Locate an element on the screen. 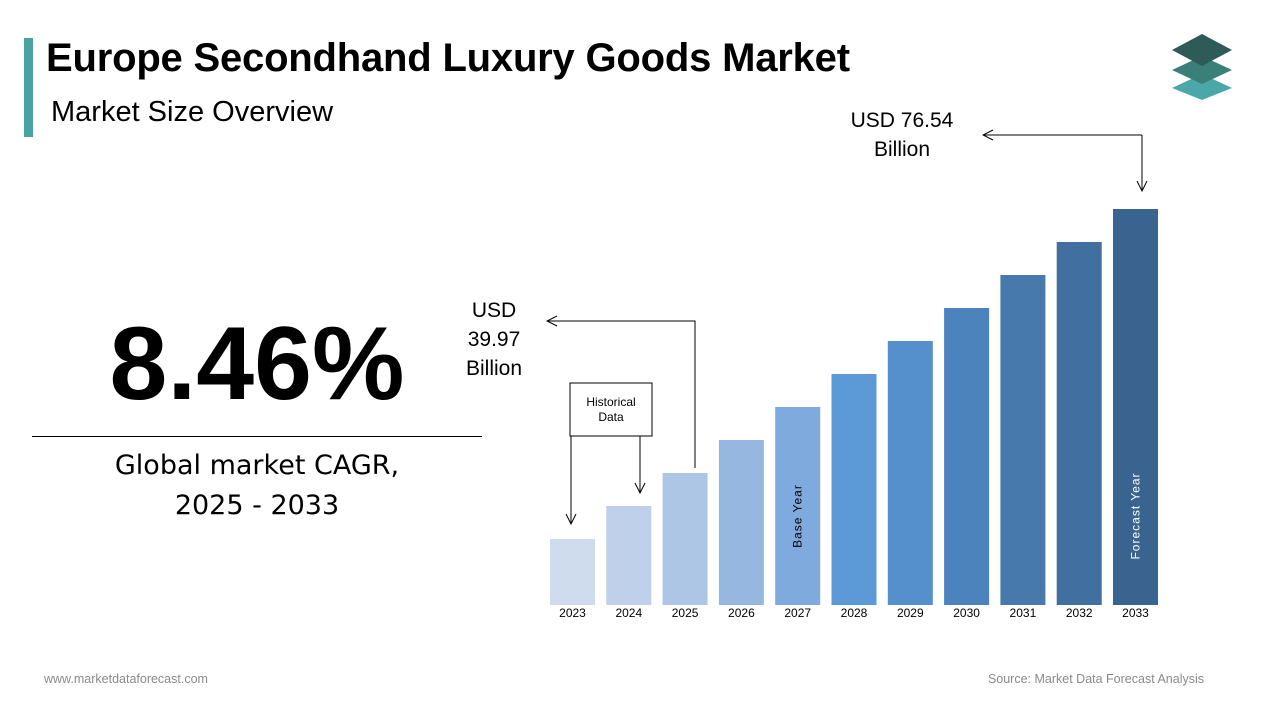 The image size is (1280, 720). bar-2028 is located at coordinates (854, 489).